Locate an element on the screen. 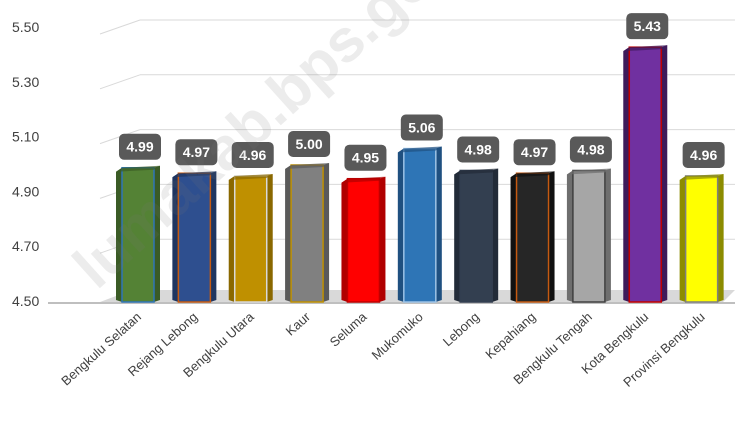 This screenshot has width=755, height=448. data-label: 5.43 is located at coordinates (647, 26).